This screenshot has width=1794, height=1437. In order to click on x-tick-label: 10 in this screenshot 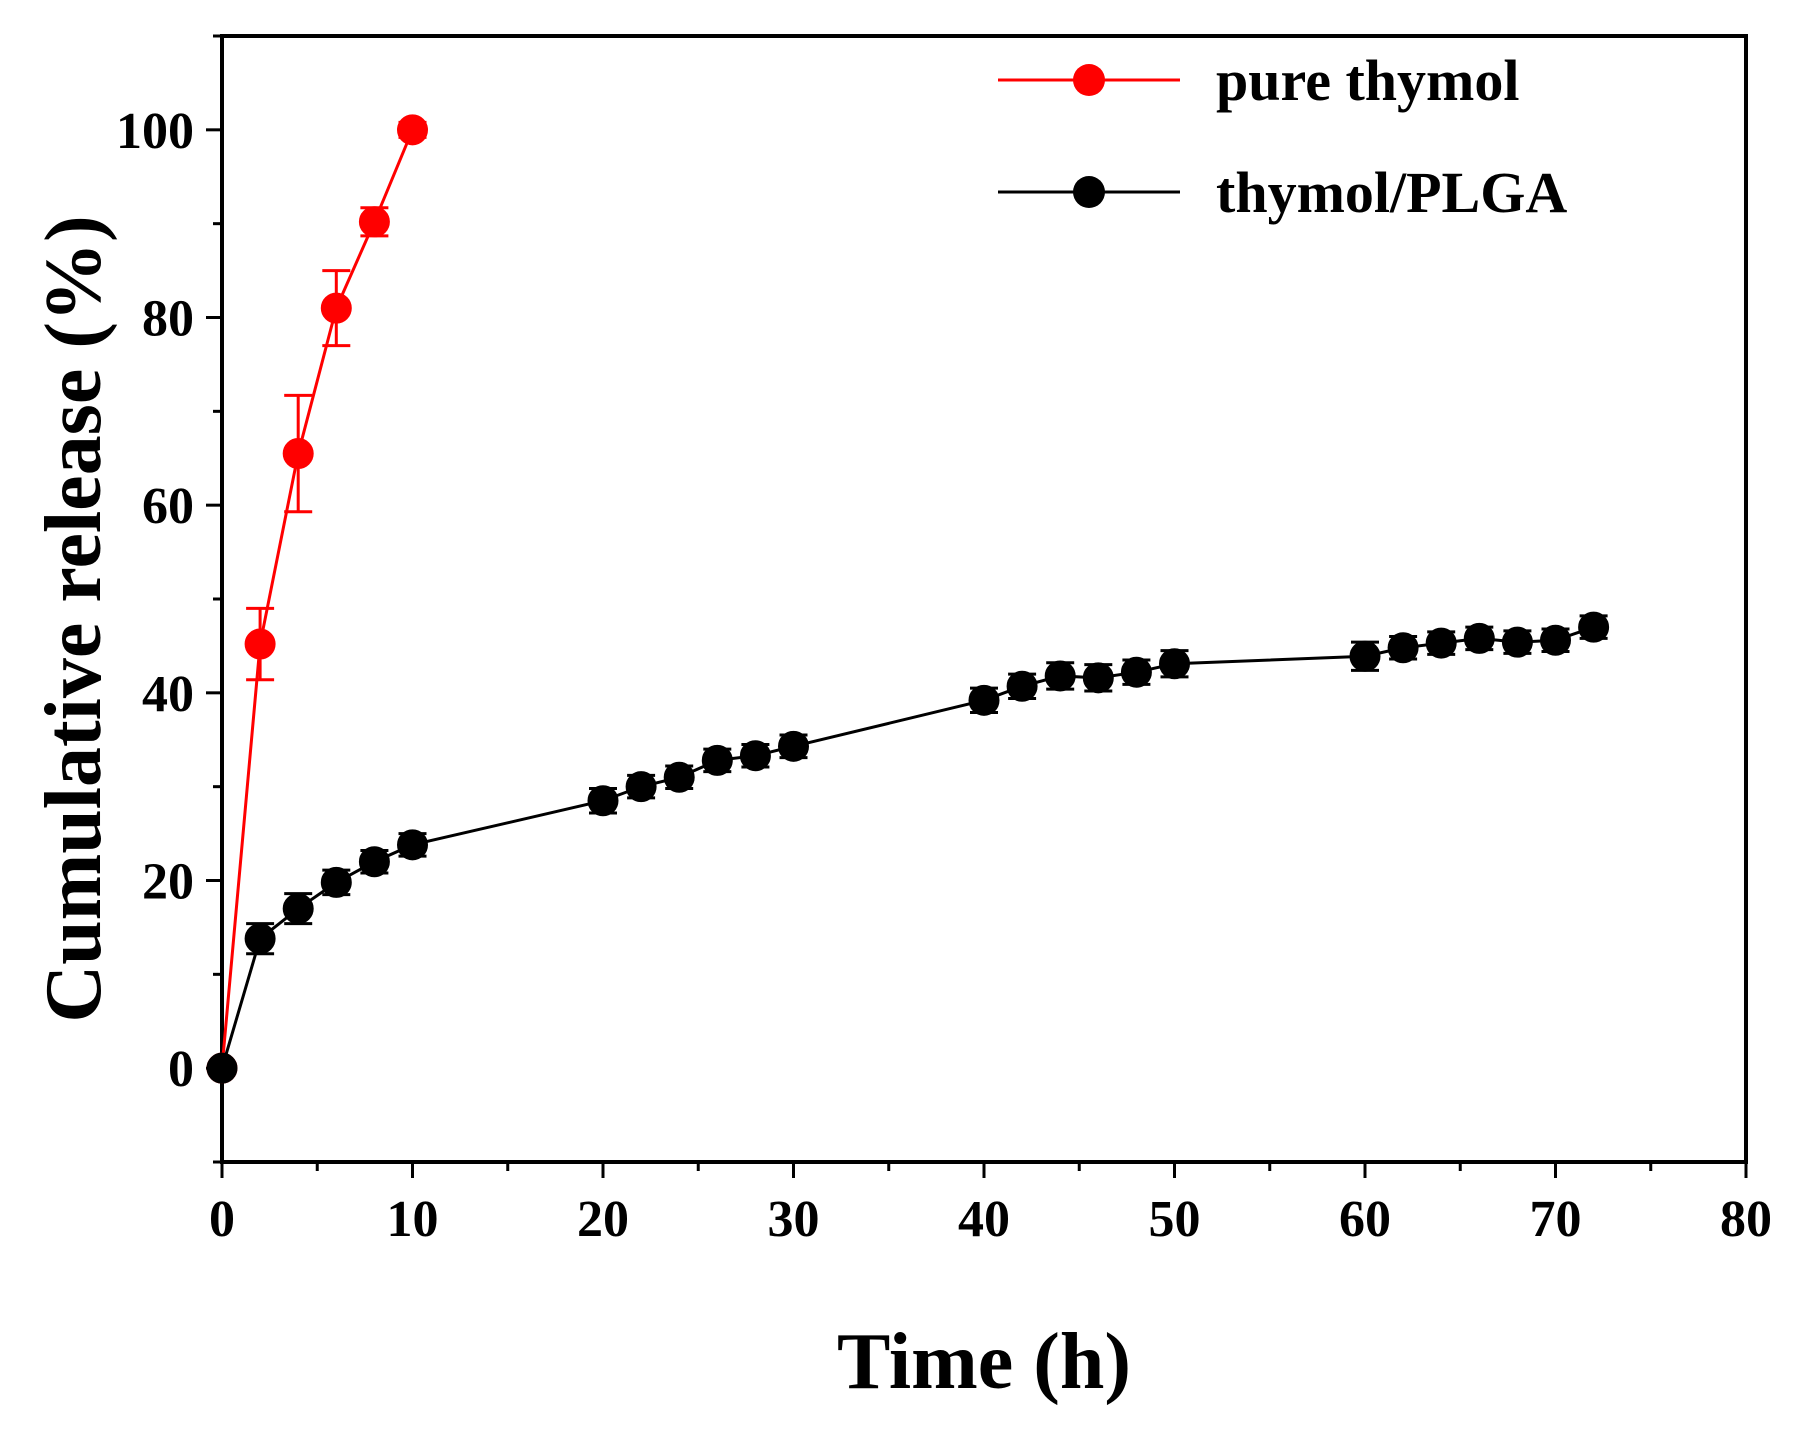, I will do `click(413, 1219)`.